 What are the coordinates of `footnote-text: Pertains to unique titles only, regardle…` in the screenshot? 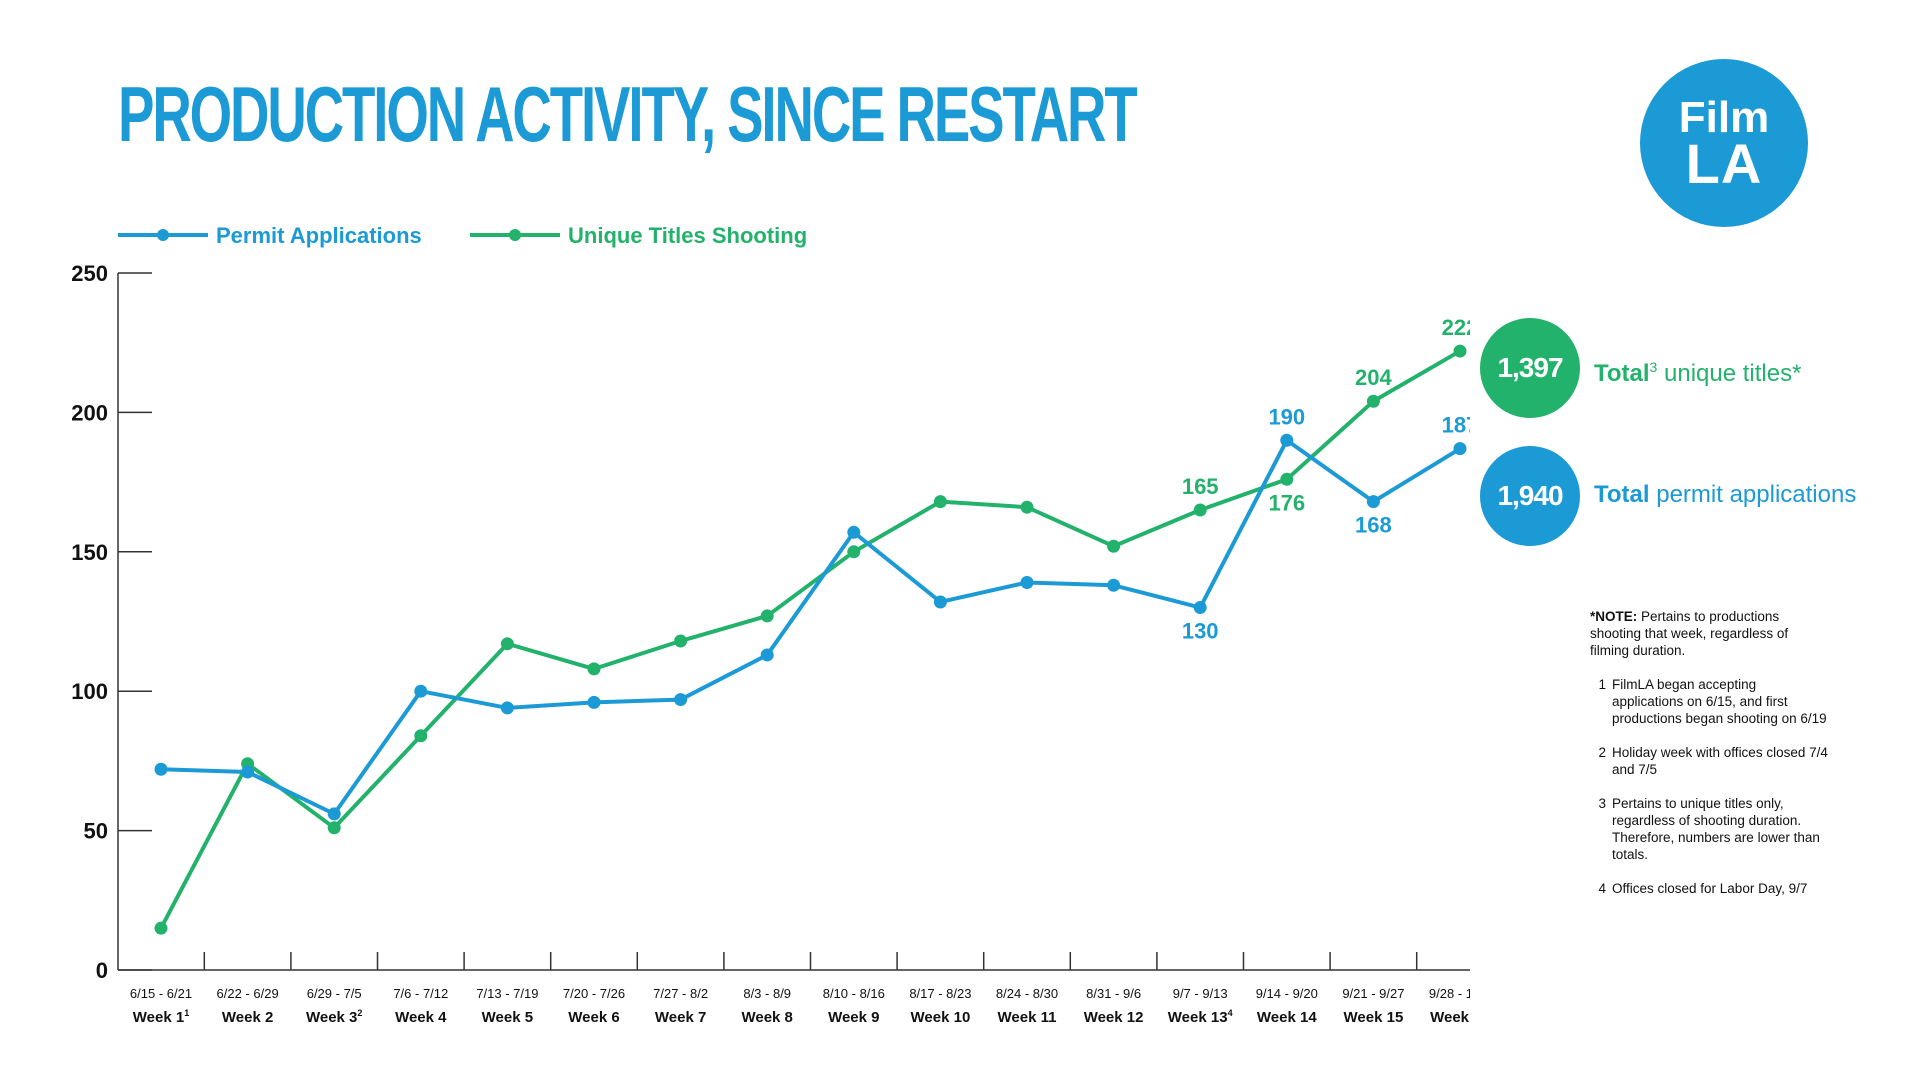 It's located at (1716, 829).